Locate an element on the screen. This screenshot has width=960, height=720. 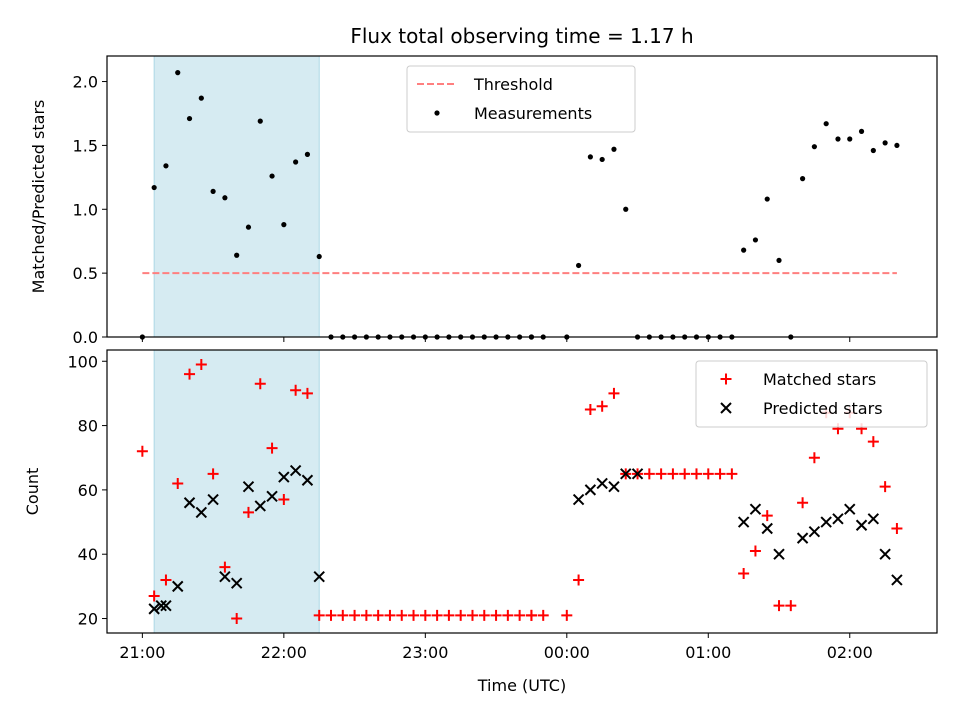
legend-predicted-swatch is located at coordinates (726, 408).